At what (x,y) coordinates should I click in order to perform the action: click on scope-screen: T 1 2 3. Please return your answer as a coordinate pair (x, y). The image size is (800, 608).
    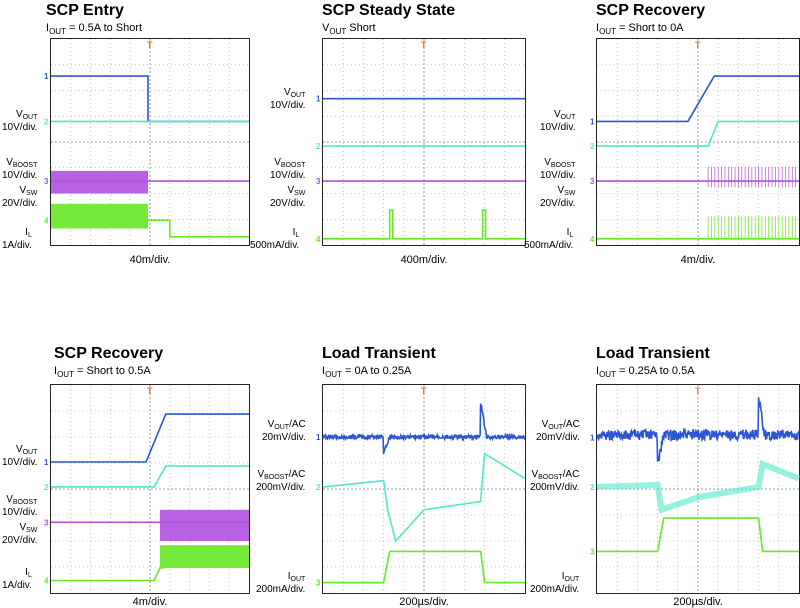
    Looking at the image, I should click on (421, 489).